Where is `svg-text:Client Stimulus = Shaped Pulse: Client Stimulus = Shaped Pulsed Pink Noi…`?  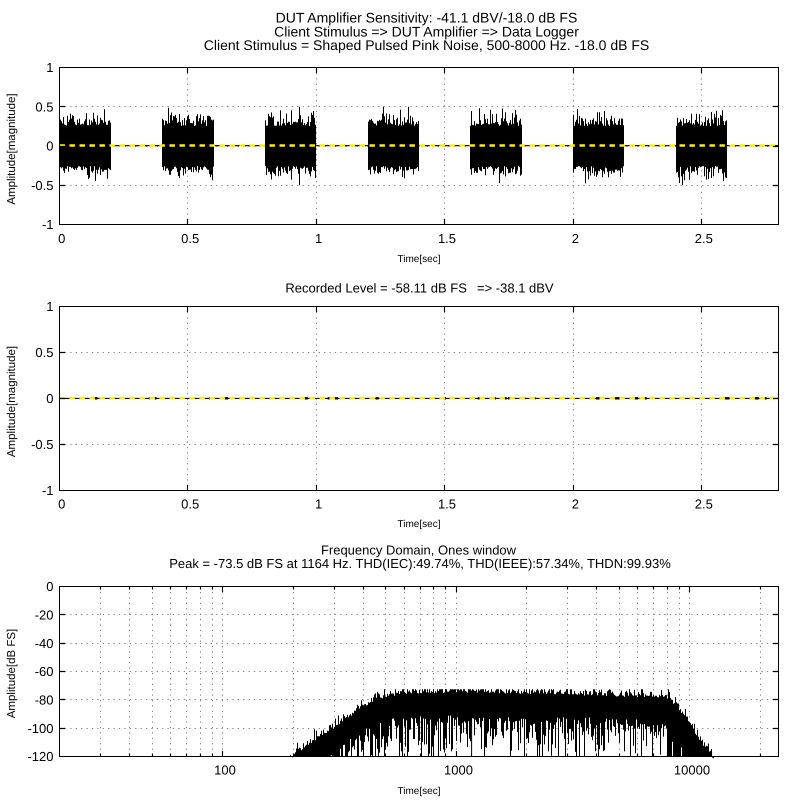
svg-text:Client Stimulus = Shaped Pulse: Client Stimulus = Shaped Pulsed Pink Noi… is located at coordinates (427, 45).